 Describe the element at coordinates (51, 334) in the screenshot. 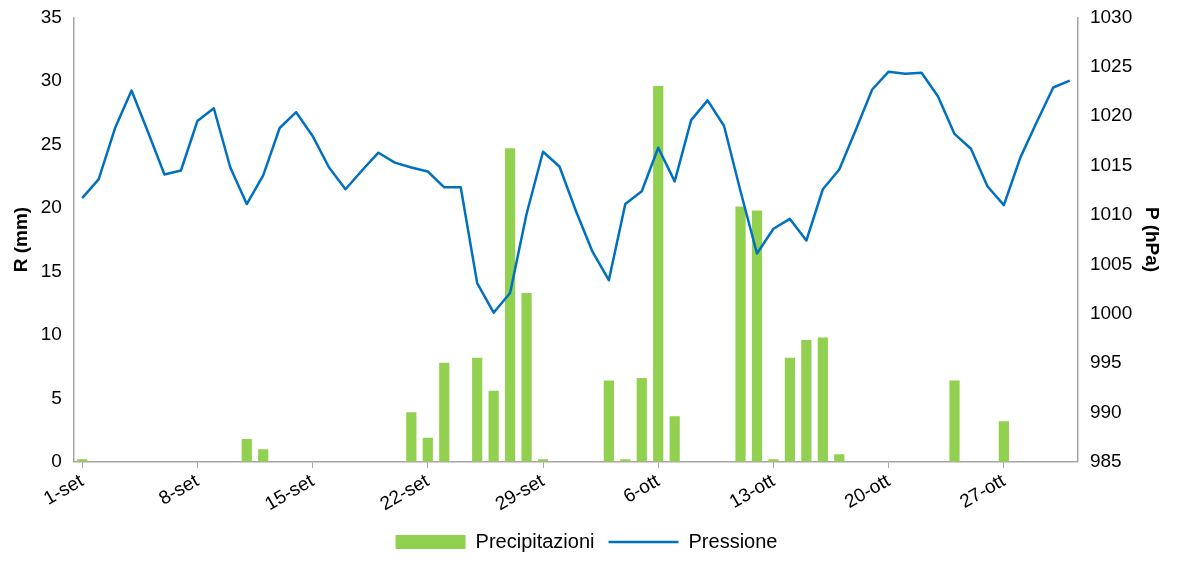

I see `y-tick-label: 10` at that location.